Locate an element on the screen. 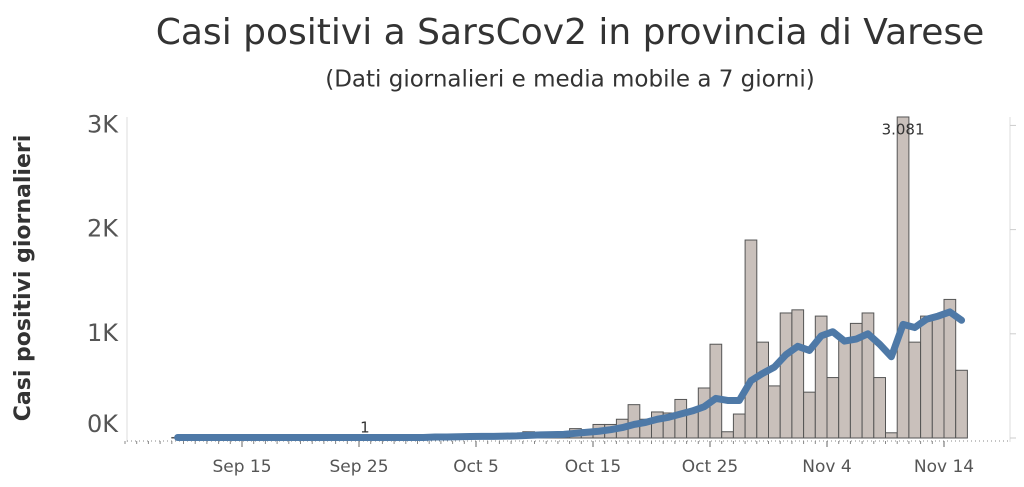  y-tick-label: 0K is located at coordinates (103, 424).